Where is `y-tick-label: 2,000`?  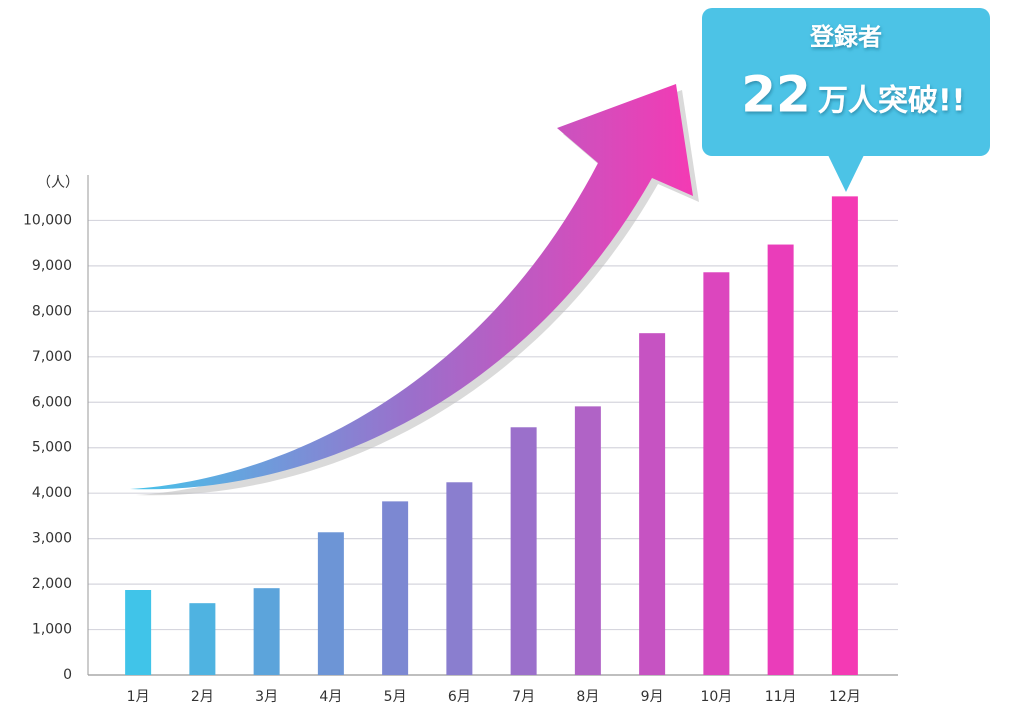 y-tick-label: 2,000 is located at coordinates (52, 584).